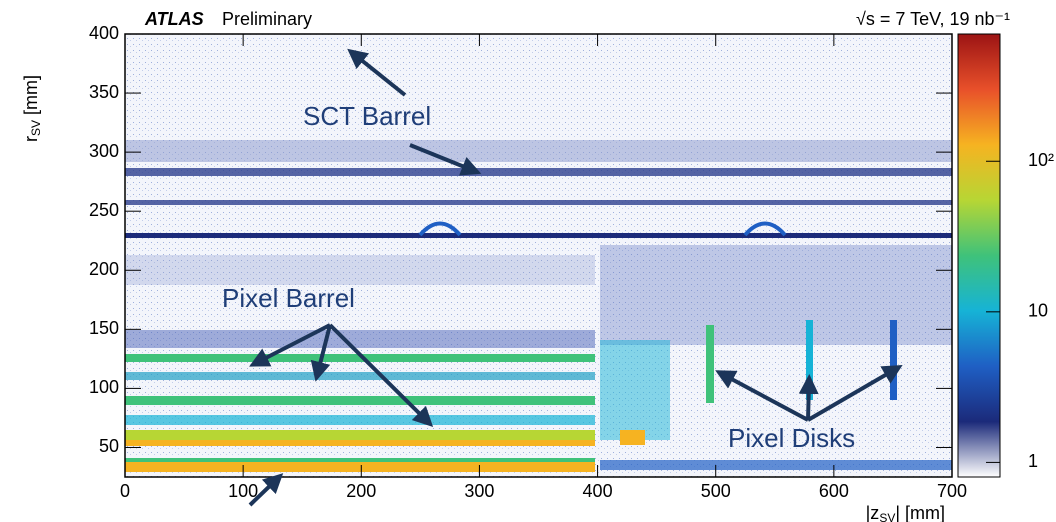 Image resolution: width=1056 pixels, height=522 pixels. I want to click on x-axis-label: |zSV| [mm], so click(905, 512).